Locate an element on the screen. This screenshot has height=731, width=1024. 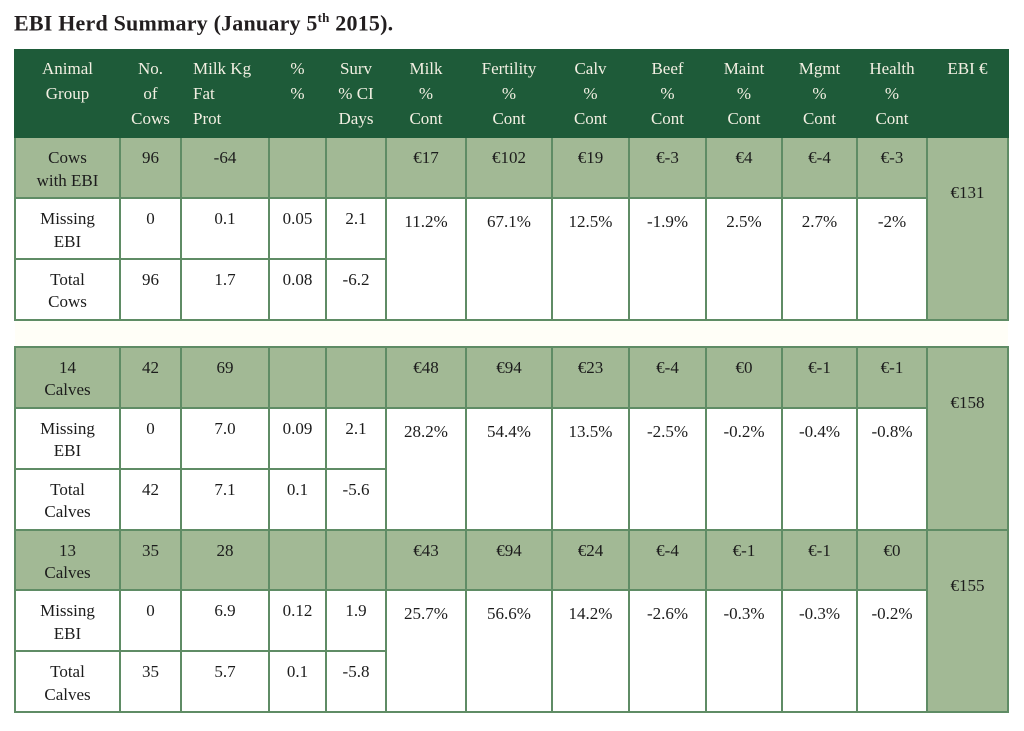
cell-pct: 0.12 is located at coordinates (297, 621).